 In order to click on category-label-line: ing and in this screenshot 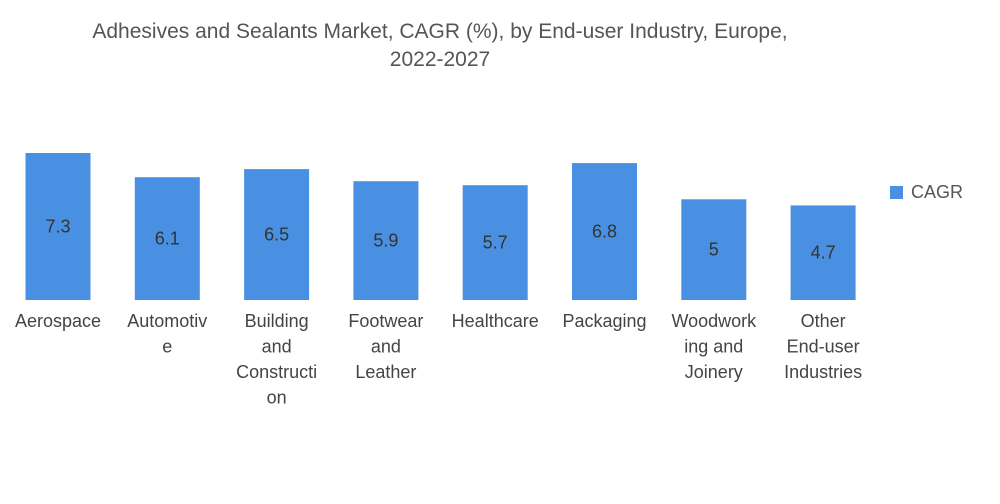, I will do `click(713, 347)`.